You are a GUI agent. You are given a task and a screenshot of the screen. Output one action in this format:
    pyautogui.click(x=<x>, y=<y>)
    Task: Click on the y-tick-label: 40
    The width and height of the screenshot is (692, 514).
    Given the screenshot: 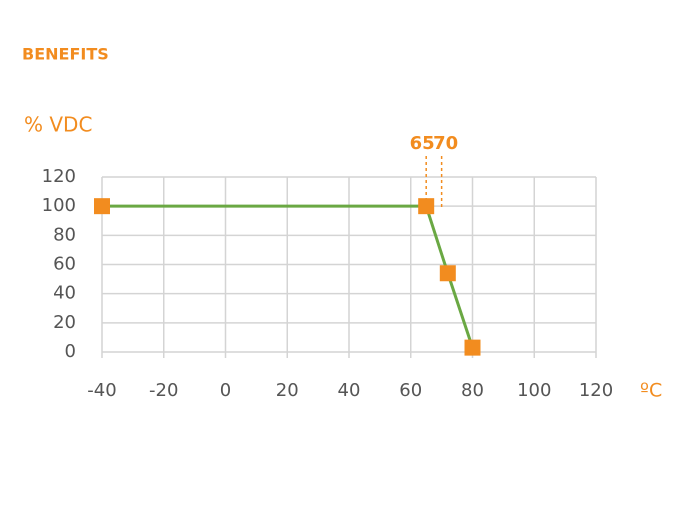 What is the action you would take?
    pyautogui.click(x=64, y=293)
    